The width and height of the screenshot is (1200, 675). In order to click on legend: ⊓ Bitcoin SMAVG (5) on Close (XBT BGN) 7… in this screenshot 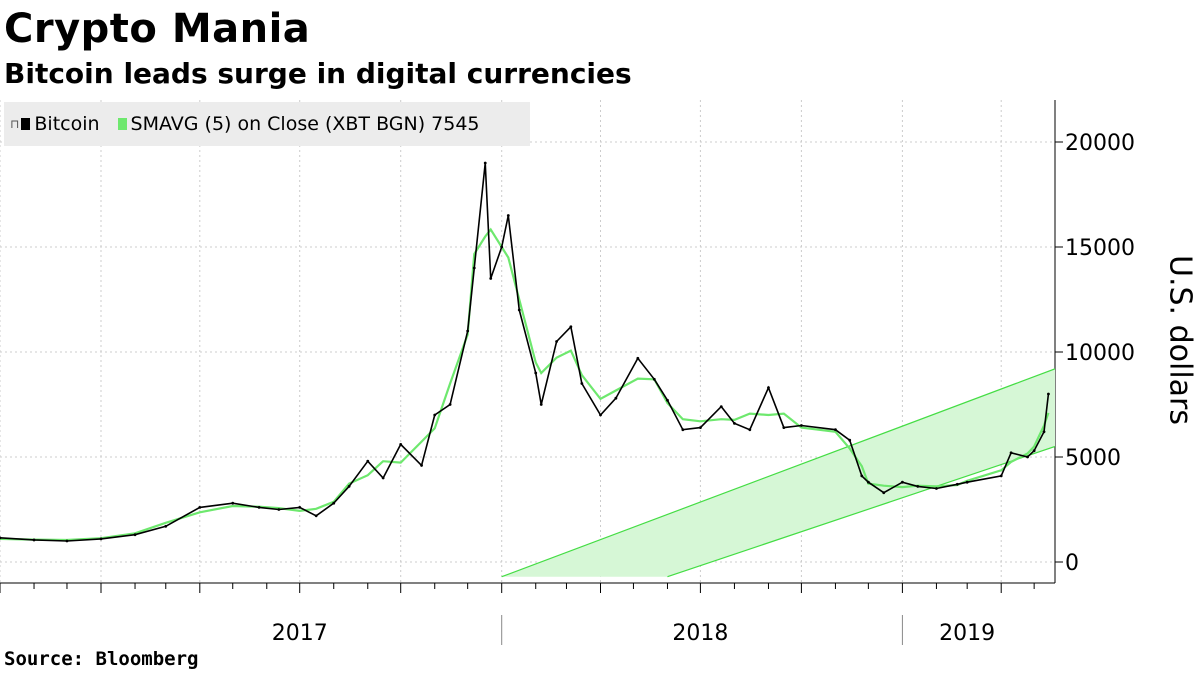, I will do `click(267, 124)`.